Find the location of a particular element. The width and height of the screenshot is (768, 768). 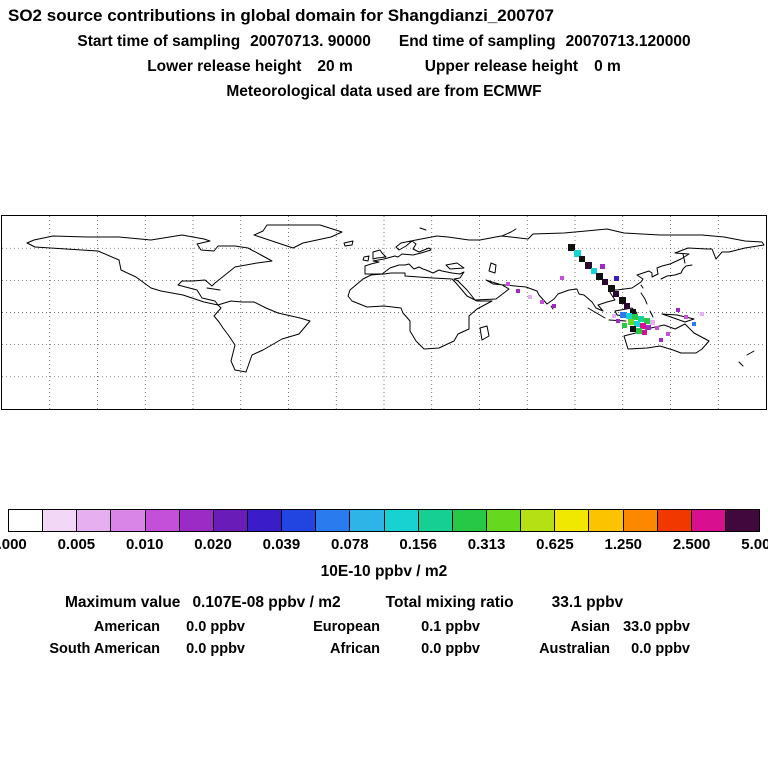

region-value-african: 0.0 ppbv is located at coordinates (450, 649).